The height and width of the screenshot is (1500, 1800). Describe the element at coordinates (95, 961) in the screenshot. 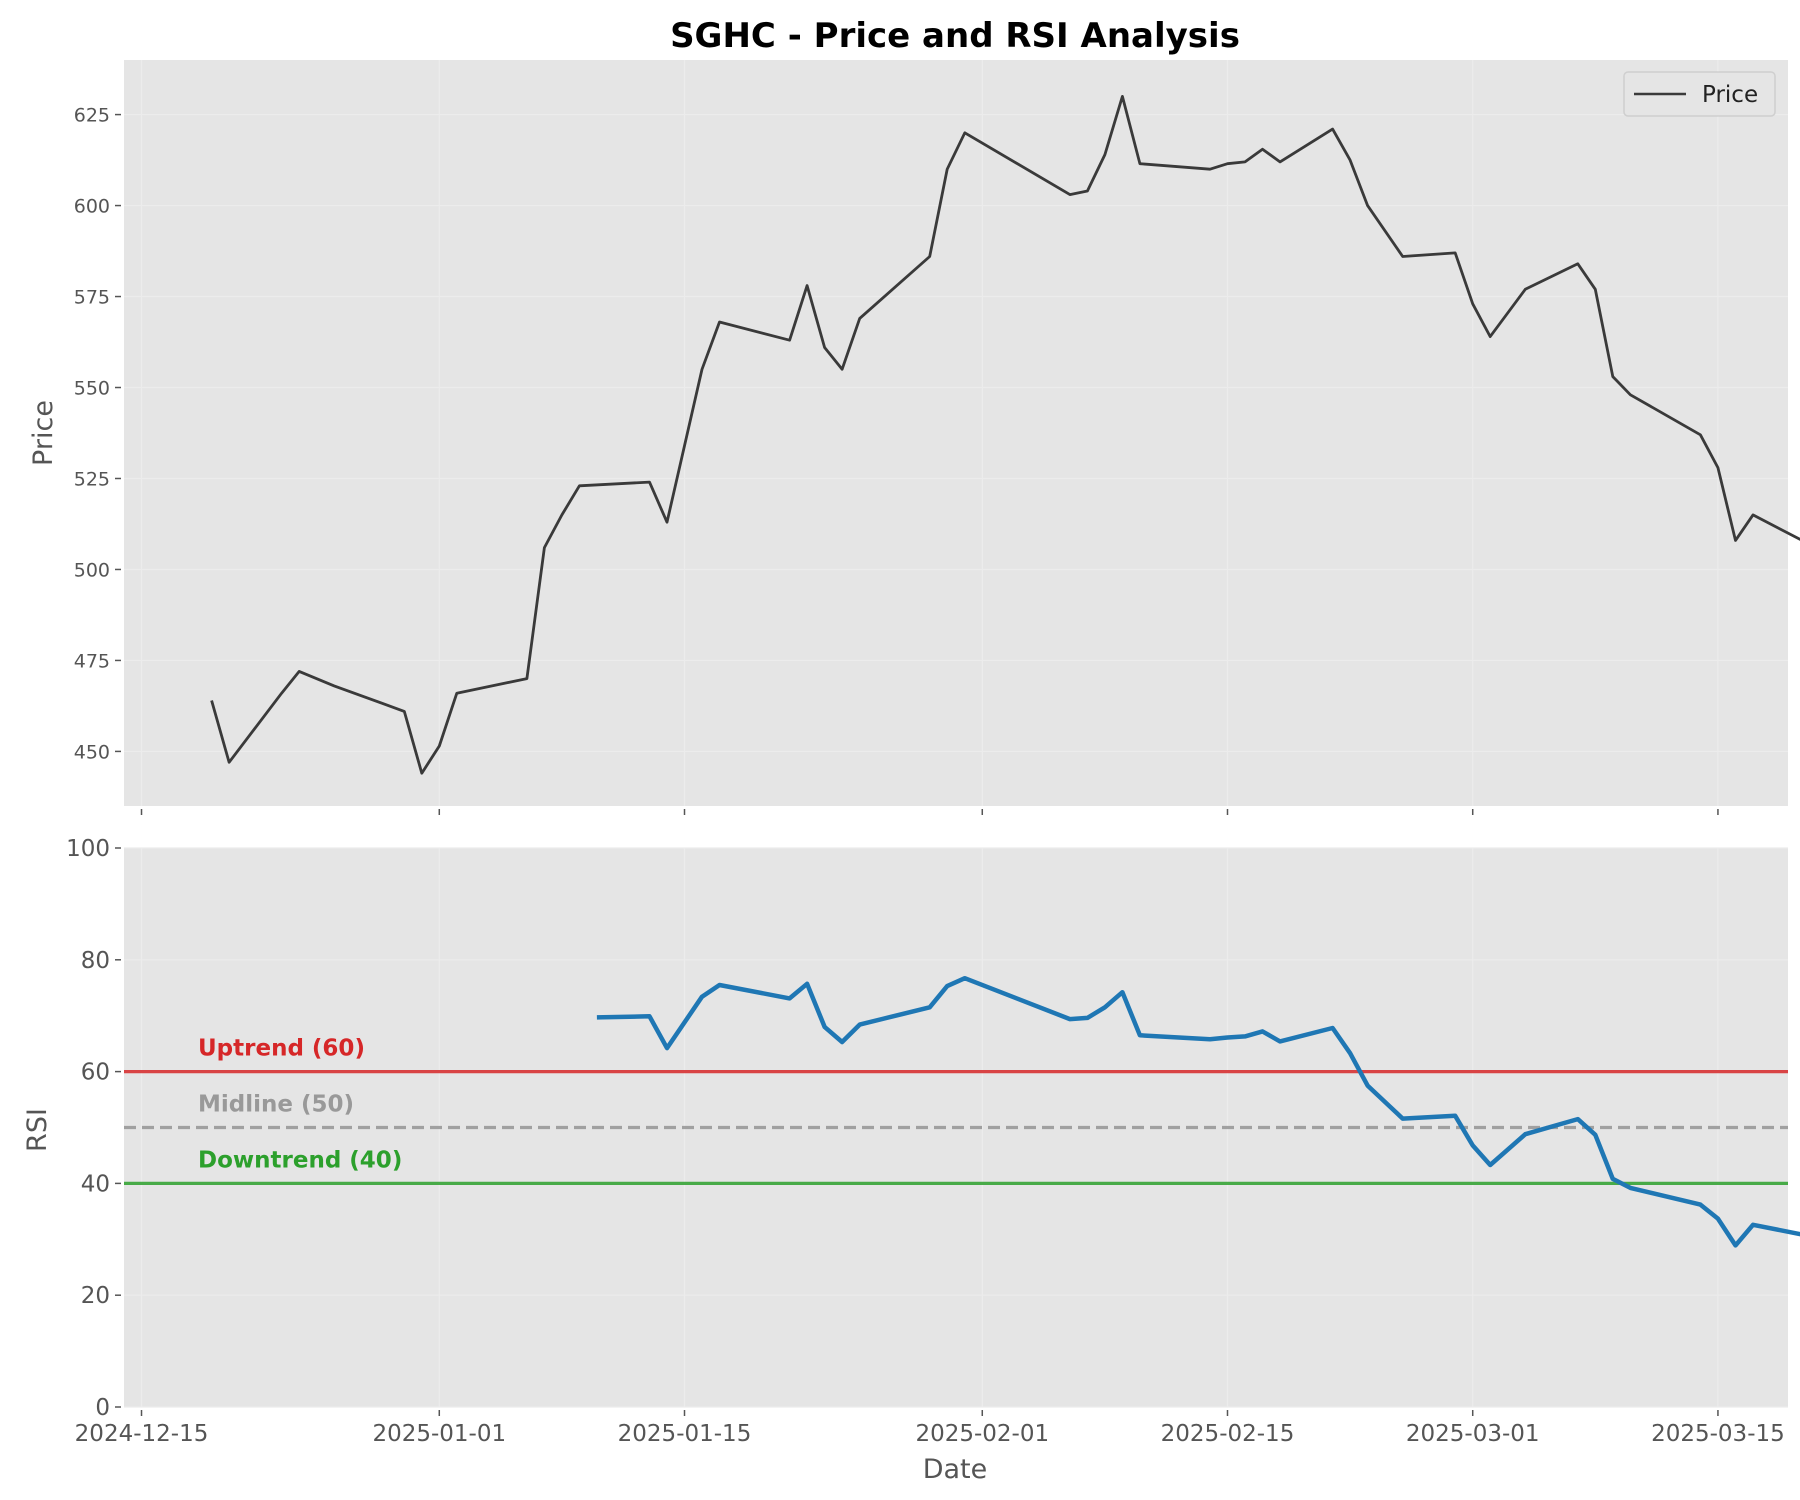

I see `rsi-y-tick-label: 80` at that location.